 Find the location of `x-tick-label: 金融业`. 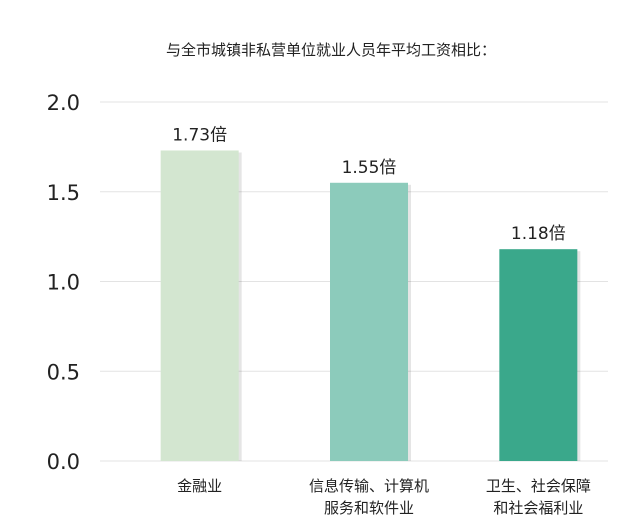

x-tick-label: 金融业 is located at coordinates (199, 486).